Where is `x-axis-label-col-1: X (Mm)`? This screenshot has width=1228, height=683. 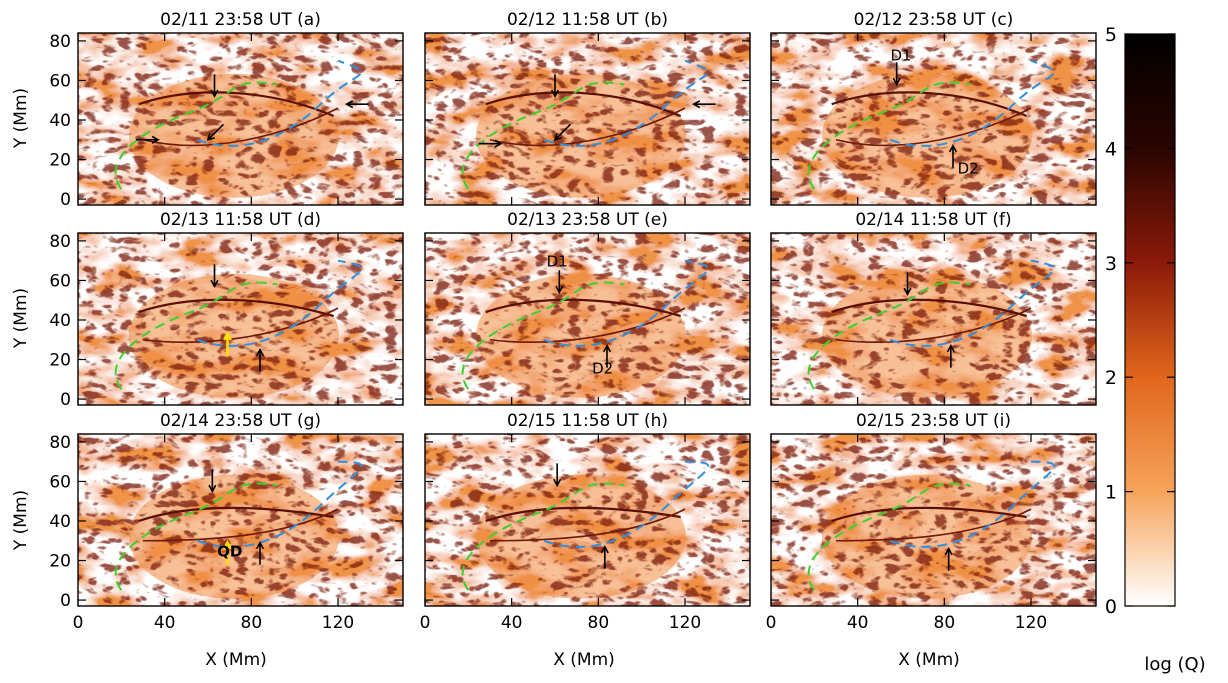
x-axis-label-col-1: X (Mm) is located at coordinates (236, 660).